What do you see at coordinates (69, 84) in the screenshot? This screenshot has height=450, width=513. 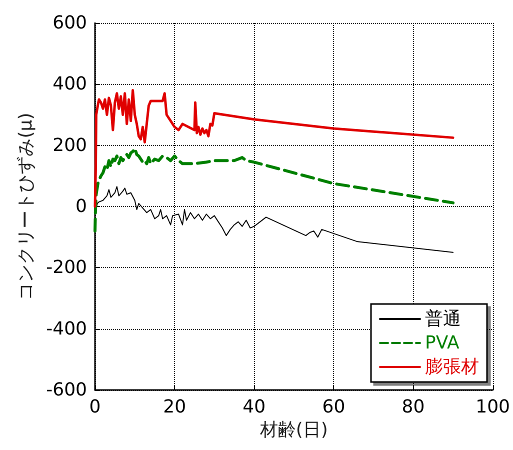 I see `y-tick-label: 400` at bounding box center [69, 84].